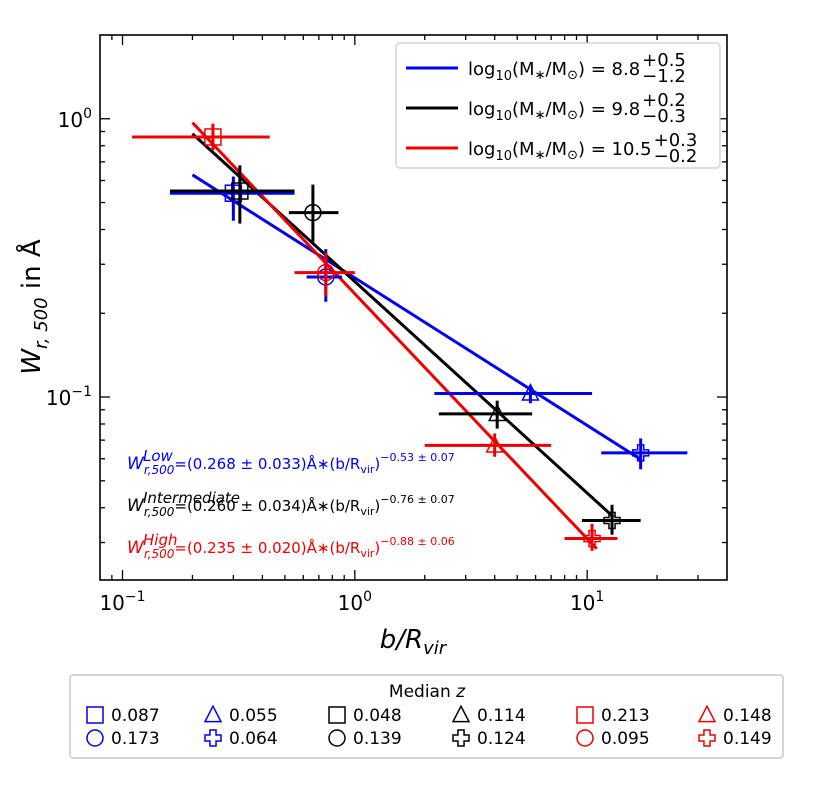  What do you see at coordinates (69, 397) in the screenshot?
I see `y-tick-label: 10⁻¹` at bounding box center [69, 397].